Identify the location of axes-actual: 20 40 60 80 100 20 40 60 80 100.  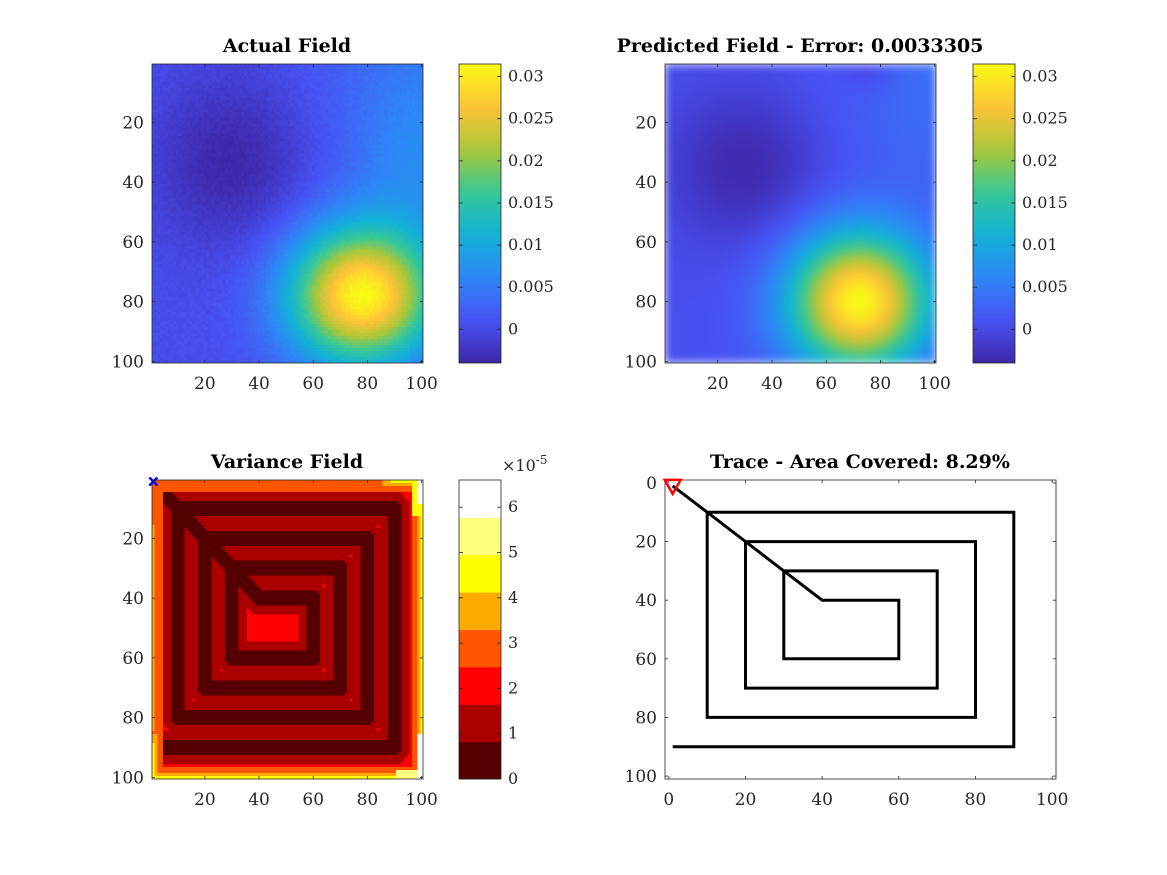
(275, 229).